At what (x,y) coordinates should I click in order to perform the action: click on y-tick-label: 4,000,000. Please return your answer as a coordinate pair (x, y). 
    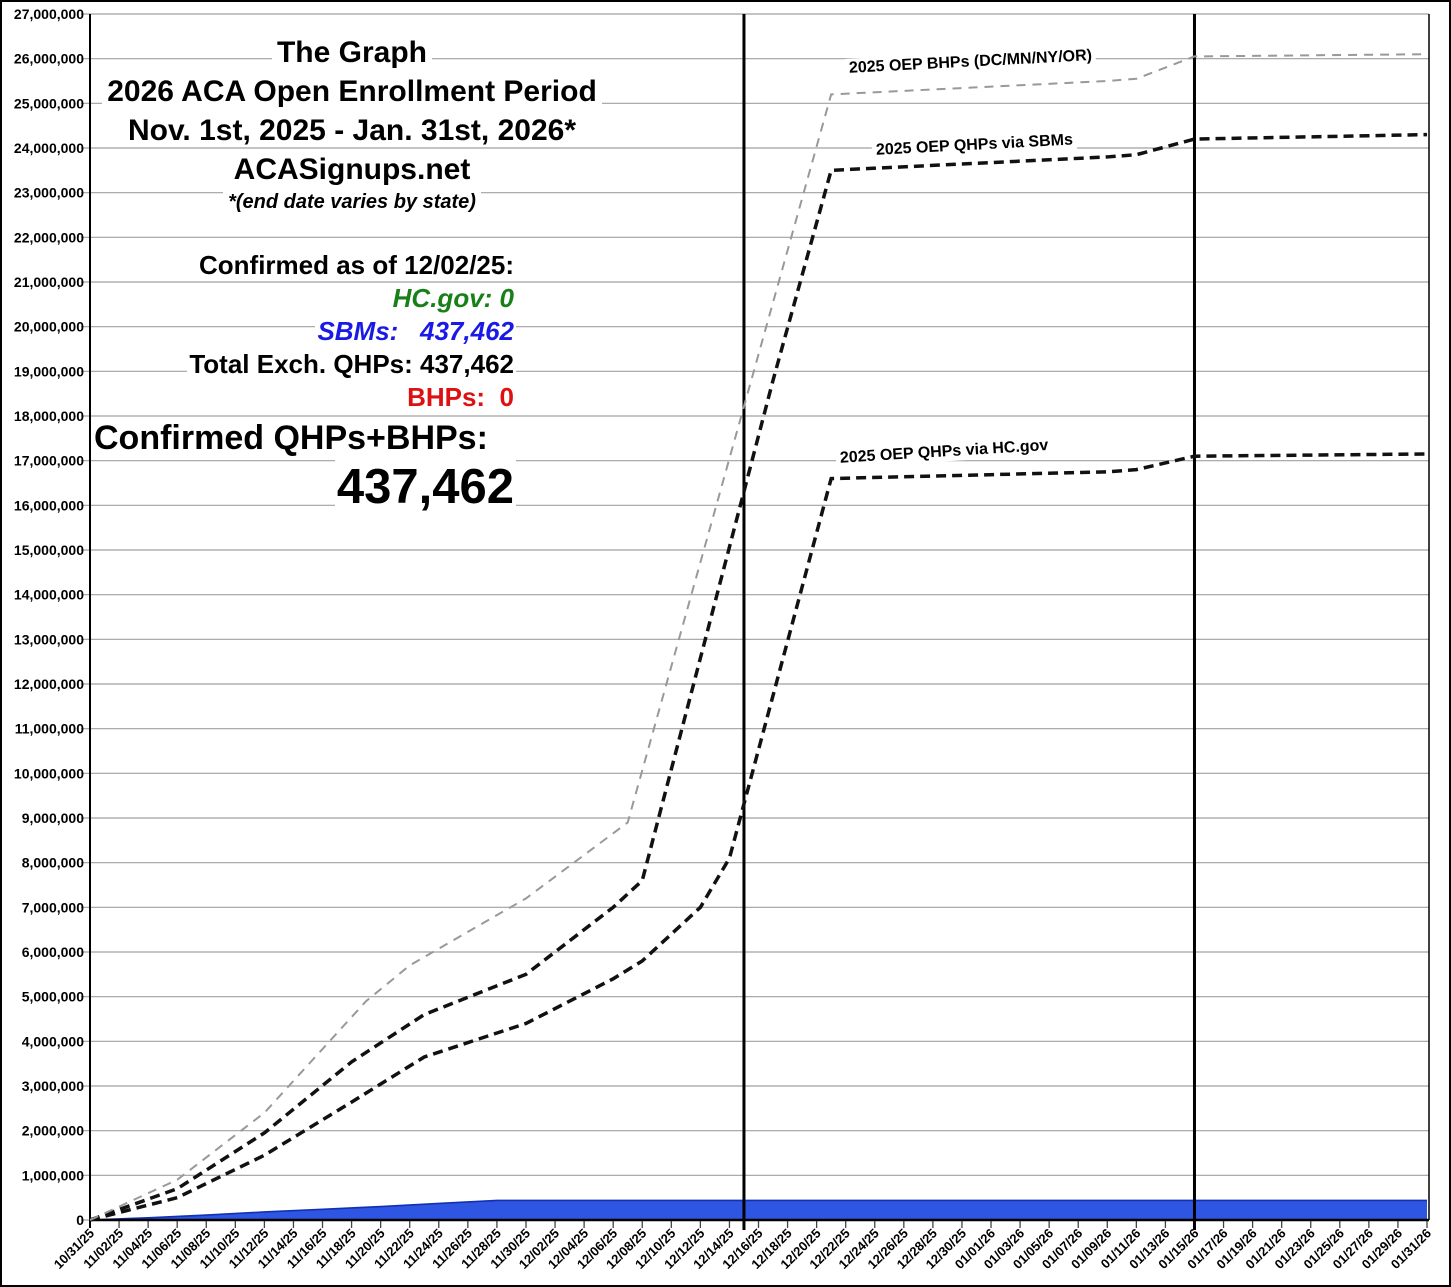
    Looking at the image, I should click on (53, 1041).